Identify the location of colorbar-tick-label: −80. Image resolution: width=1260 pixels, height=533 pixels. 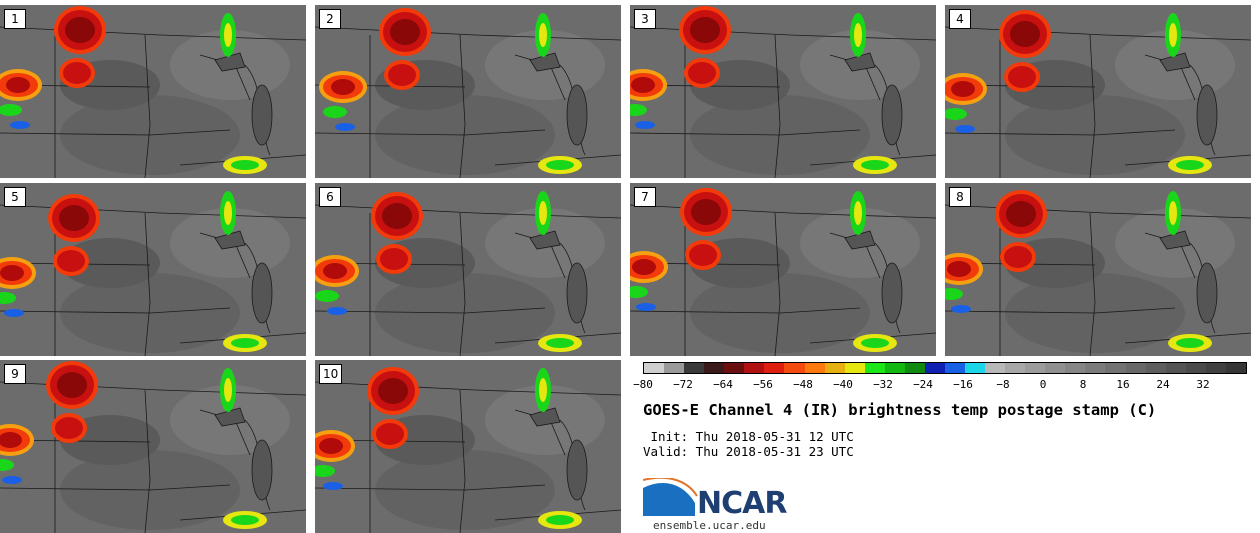
(643, 384).